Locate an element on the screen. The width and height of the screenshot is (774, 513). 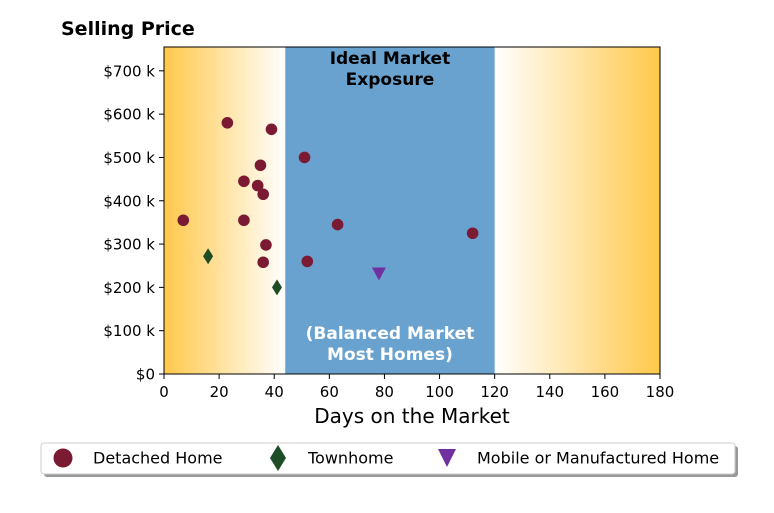
y-tick-label: $0 is located at coordinates (145, 375).